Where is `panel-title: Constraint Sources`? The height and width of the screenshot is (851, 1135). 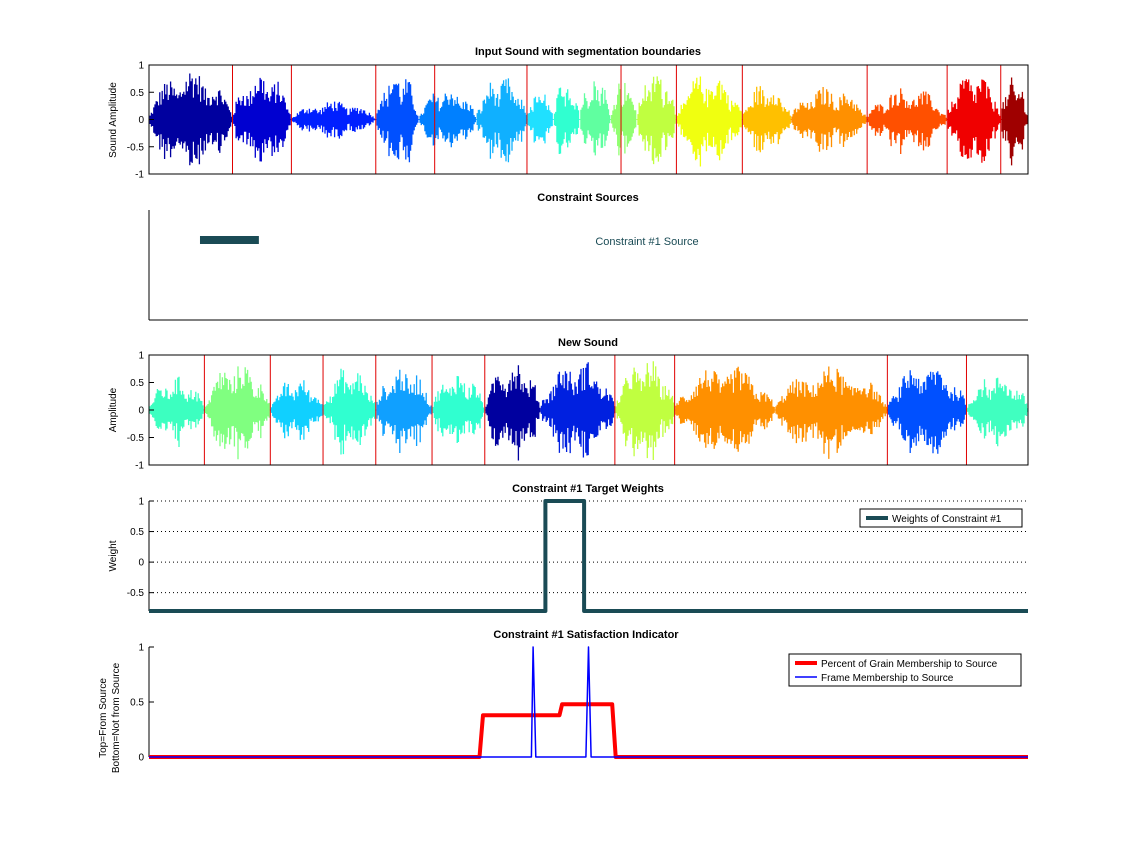 panel-title: Constraint Sources is located at coordinates (587, 198).